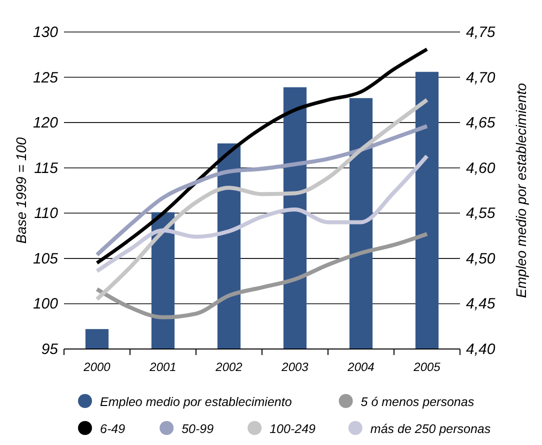 The image size is (542, 445). I want to click on legend-label: 5 ó menos personas, so click(417, 402).